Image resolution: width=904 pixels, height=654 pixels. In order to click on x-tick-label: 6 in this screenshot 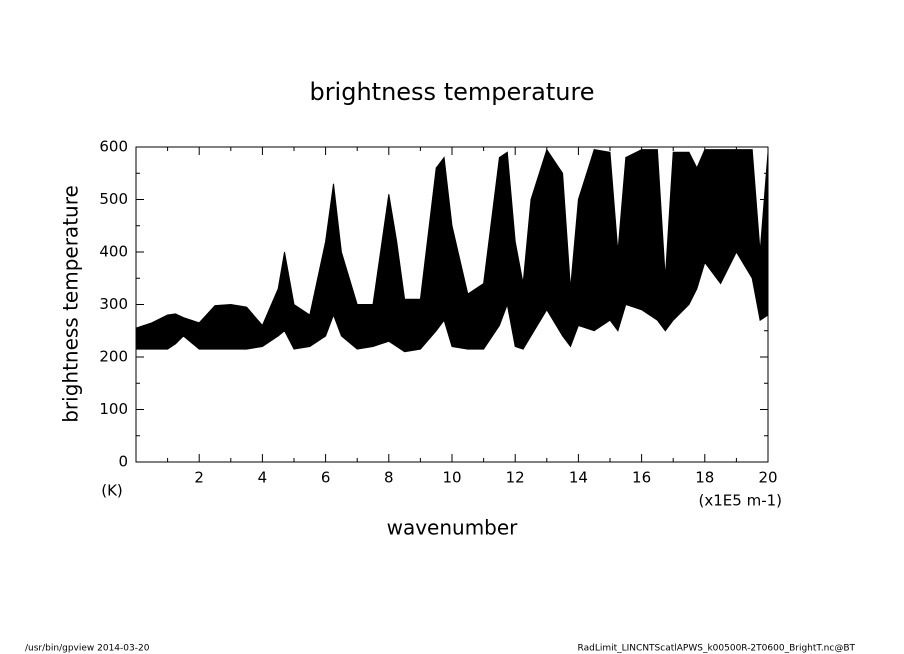, I will do `click(326, 478)`.